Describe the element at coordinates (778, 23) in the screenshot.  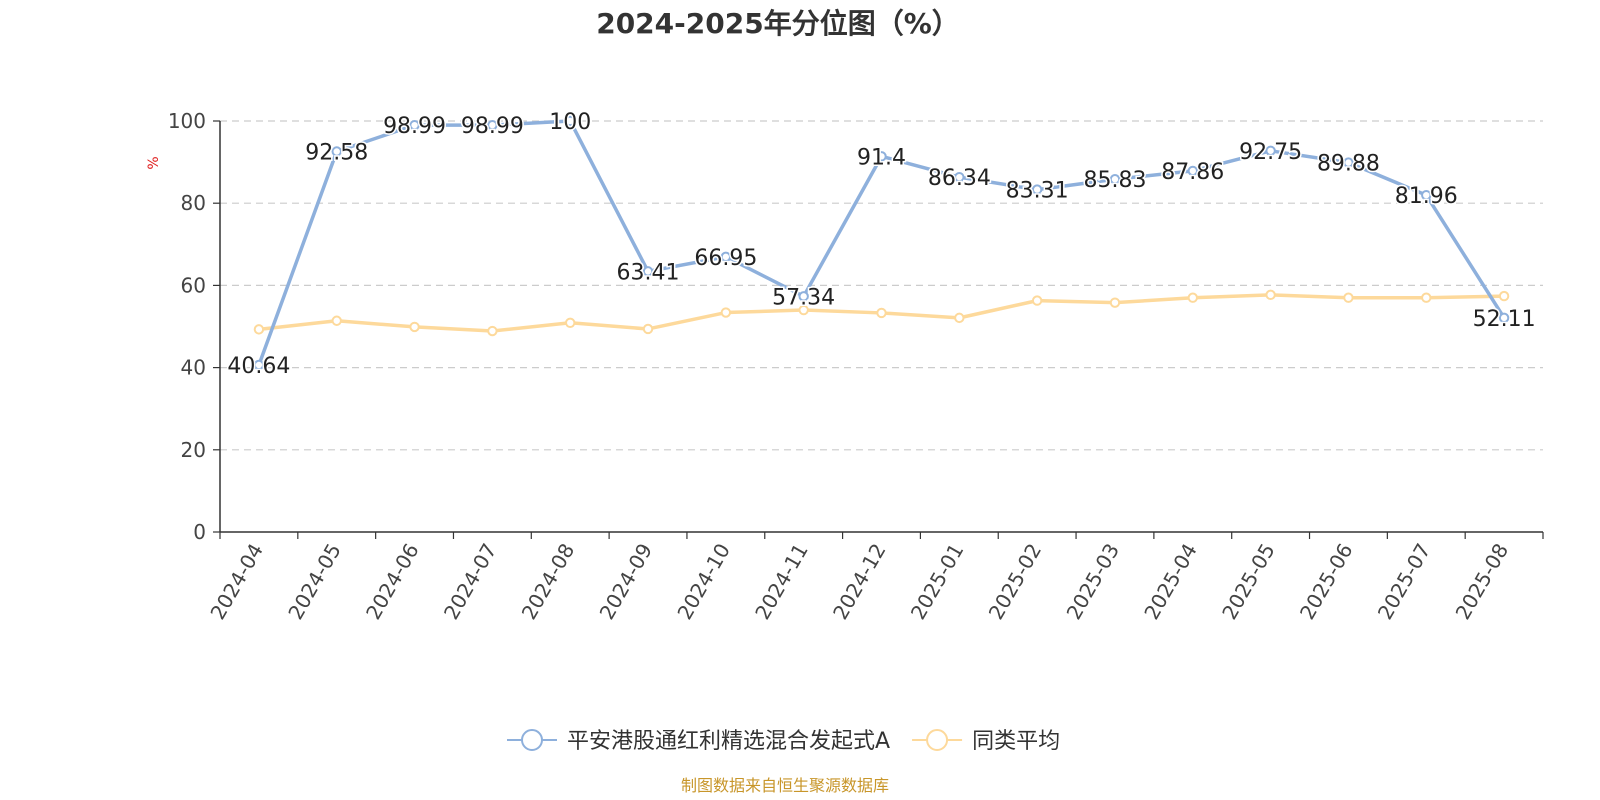
I see `chart-title: 2024-2025年分位图（%）` at that location.